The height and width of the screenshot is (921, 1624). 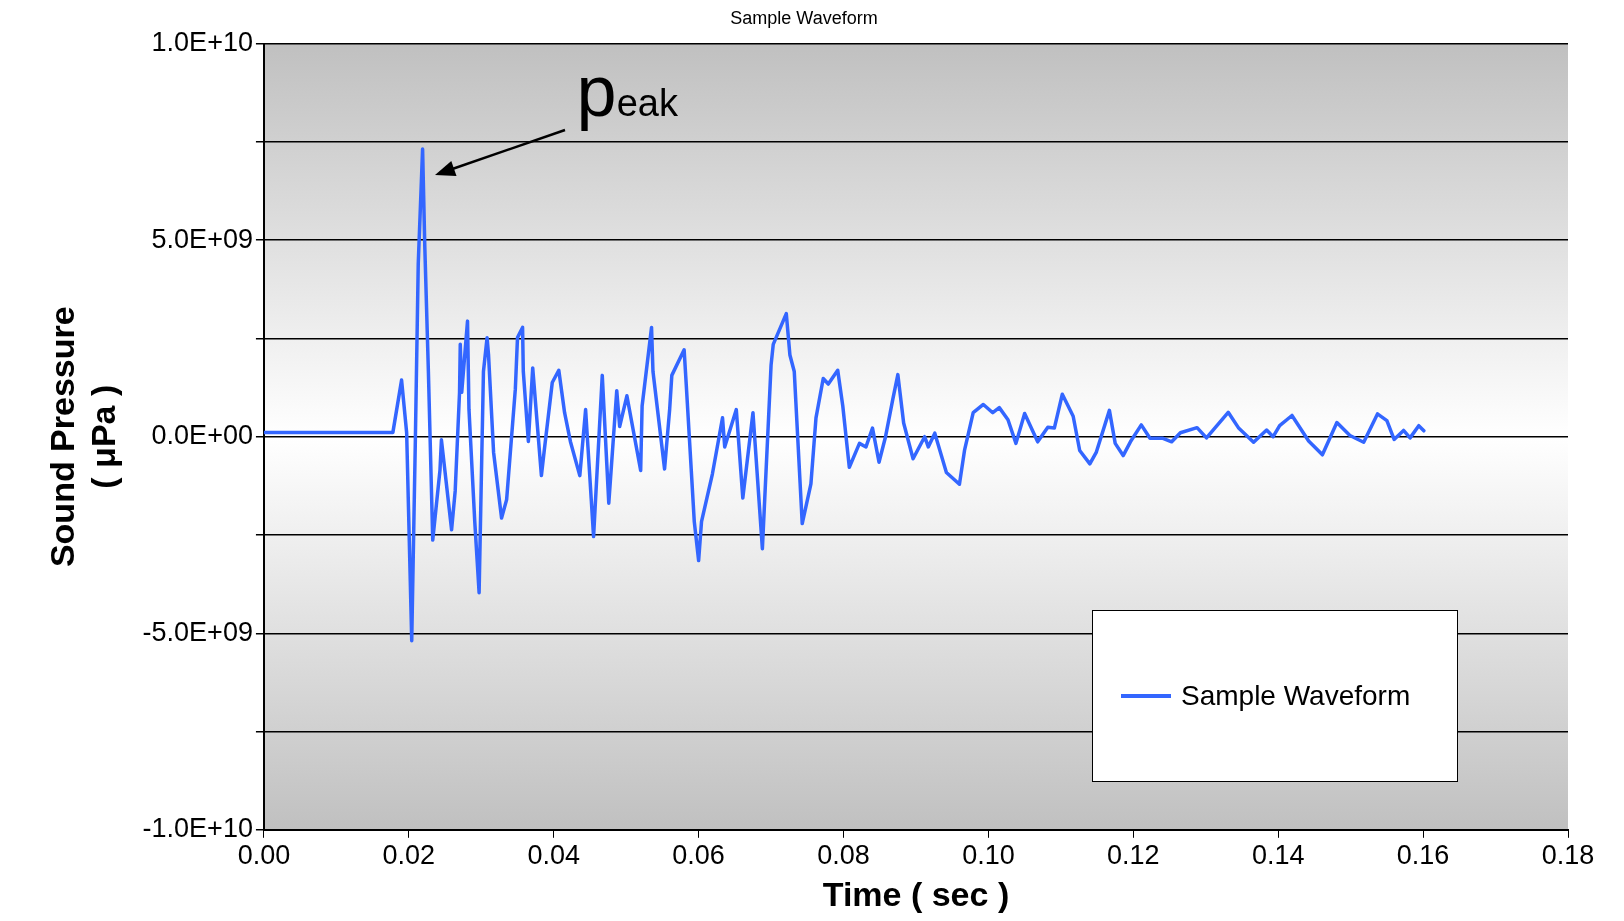 What do you see at coordinates (409, 855) in the screenshot?
I see `x-tick-label: 0.02` at bounding box center [409, 855].